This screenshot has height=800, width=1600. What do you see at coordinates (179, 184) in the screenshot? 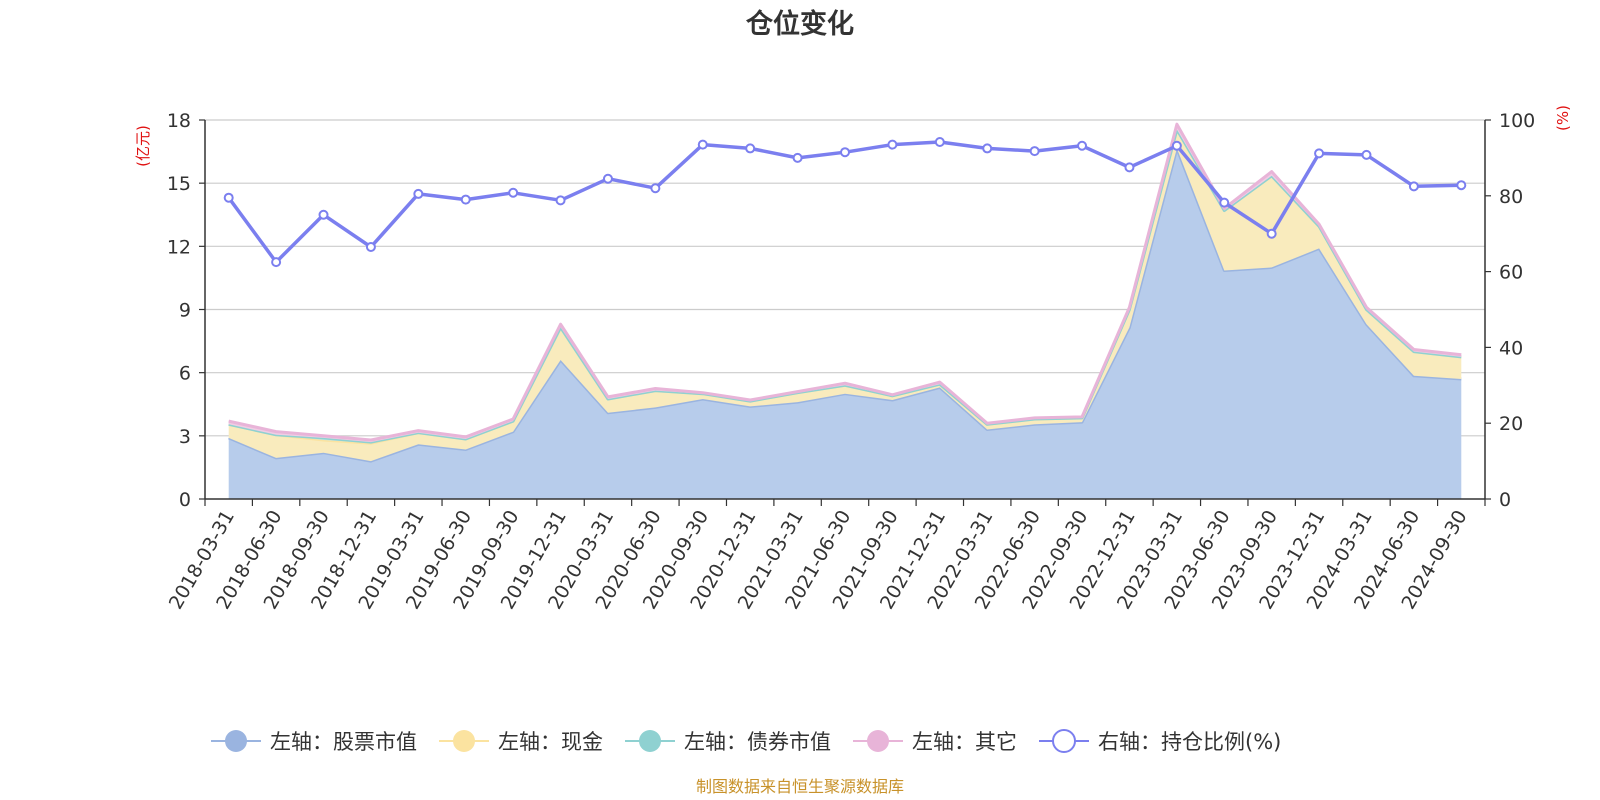
I see `left-tick-label: 15` at bounding box center [179, 184].